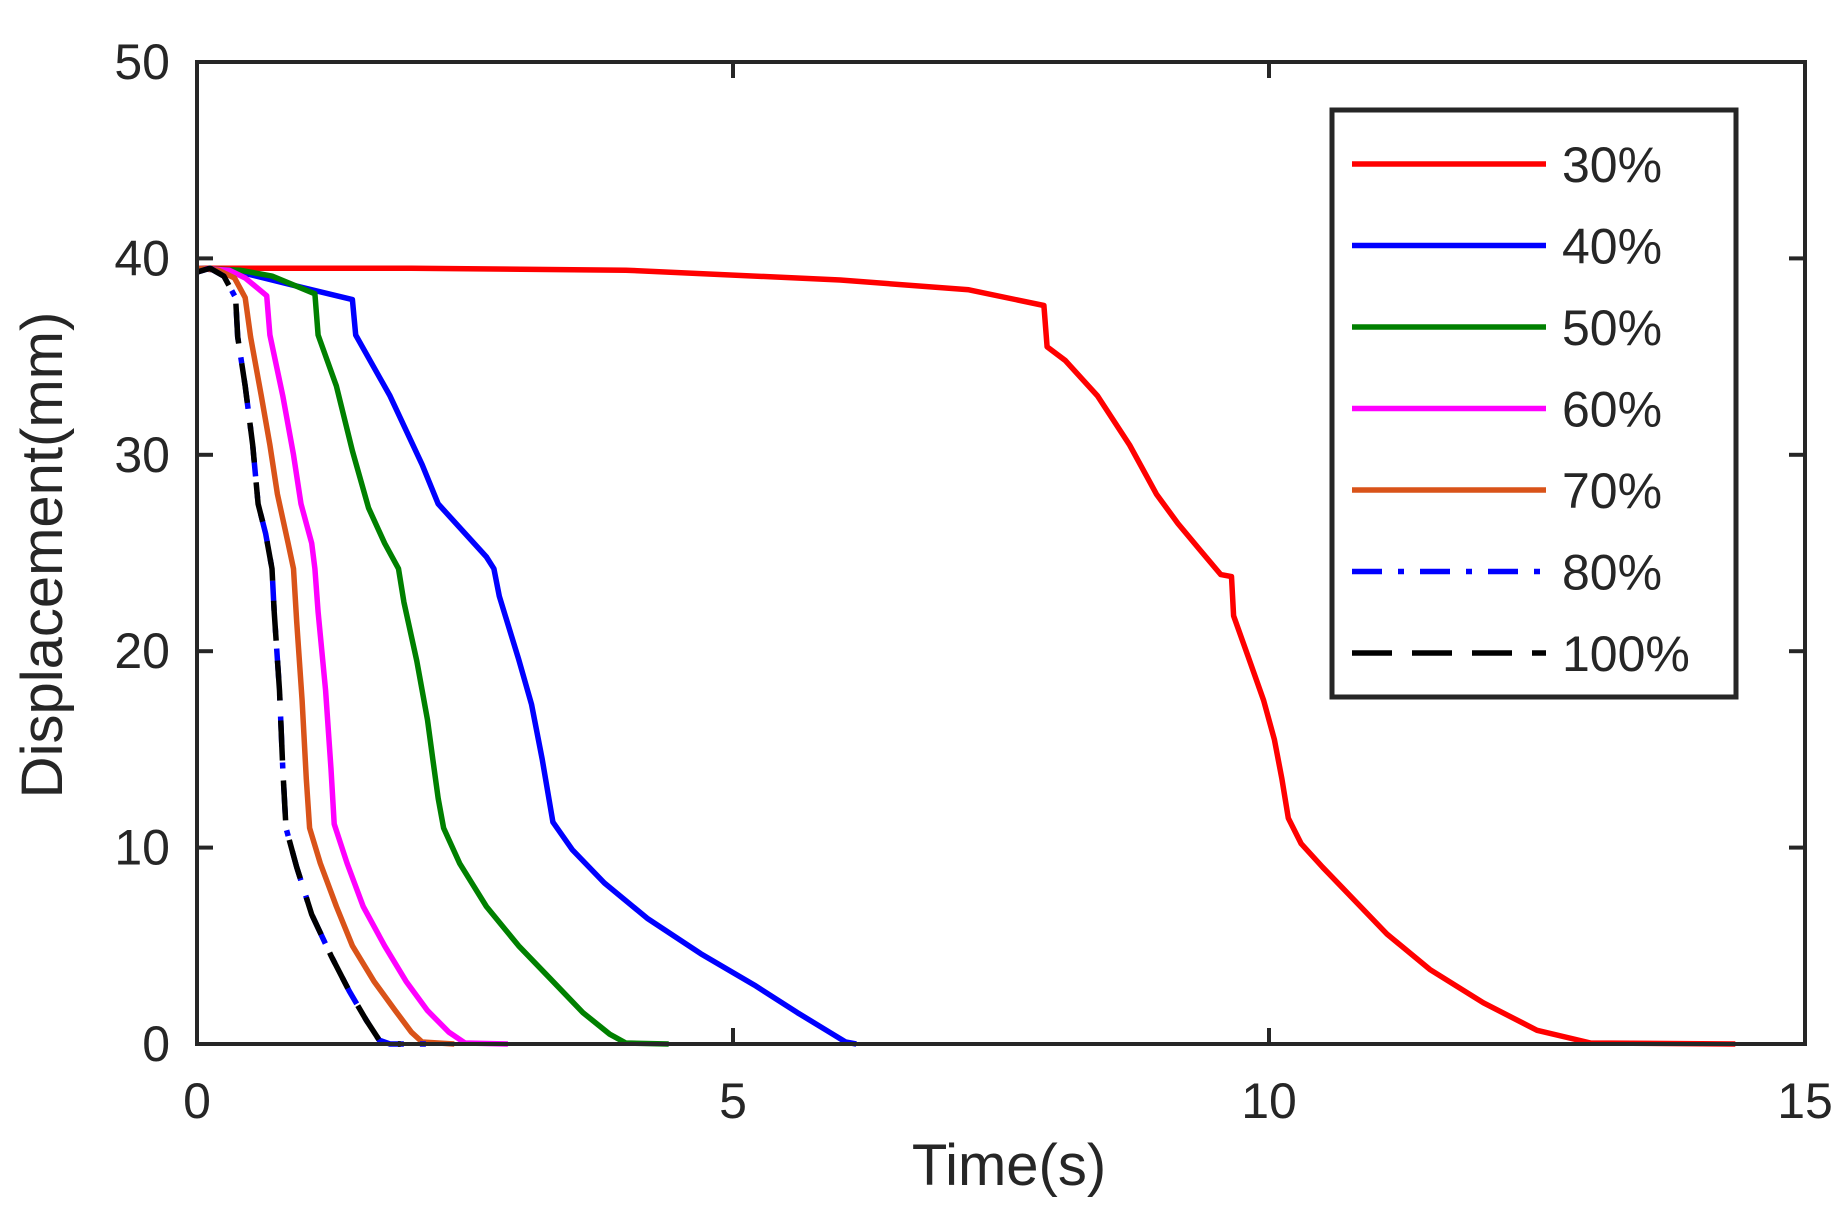 Image resolution: width=1844 pixels, height=1209 pixels. I want to click on legend-label: 50%, so click(1612, 328).